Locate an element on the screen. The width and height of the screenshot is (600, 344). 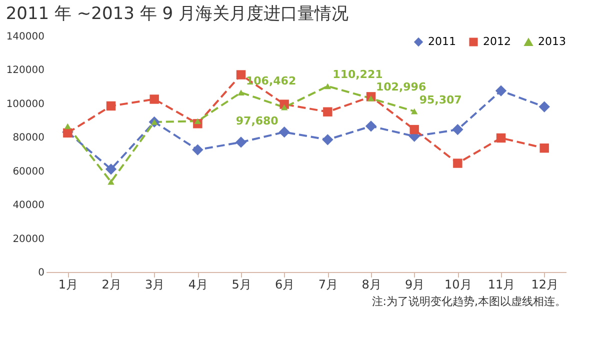
legend-label: 2011 is located at coordinates (442, 41).